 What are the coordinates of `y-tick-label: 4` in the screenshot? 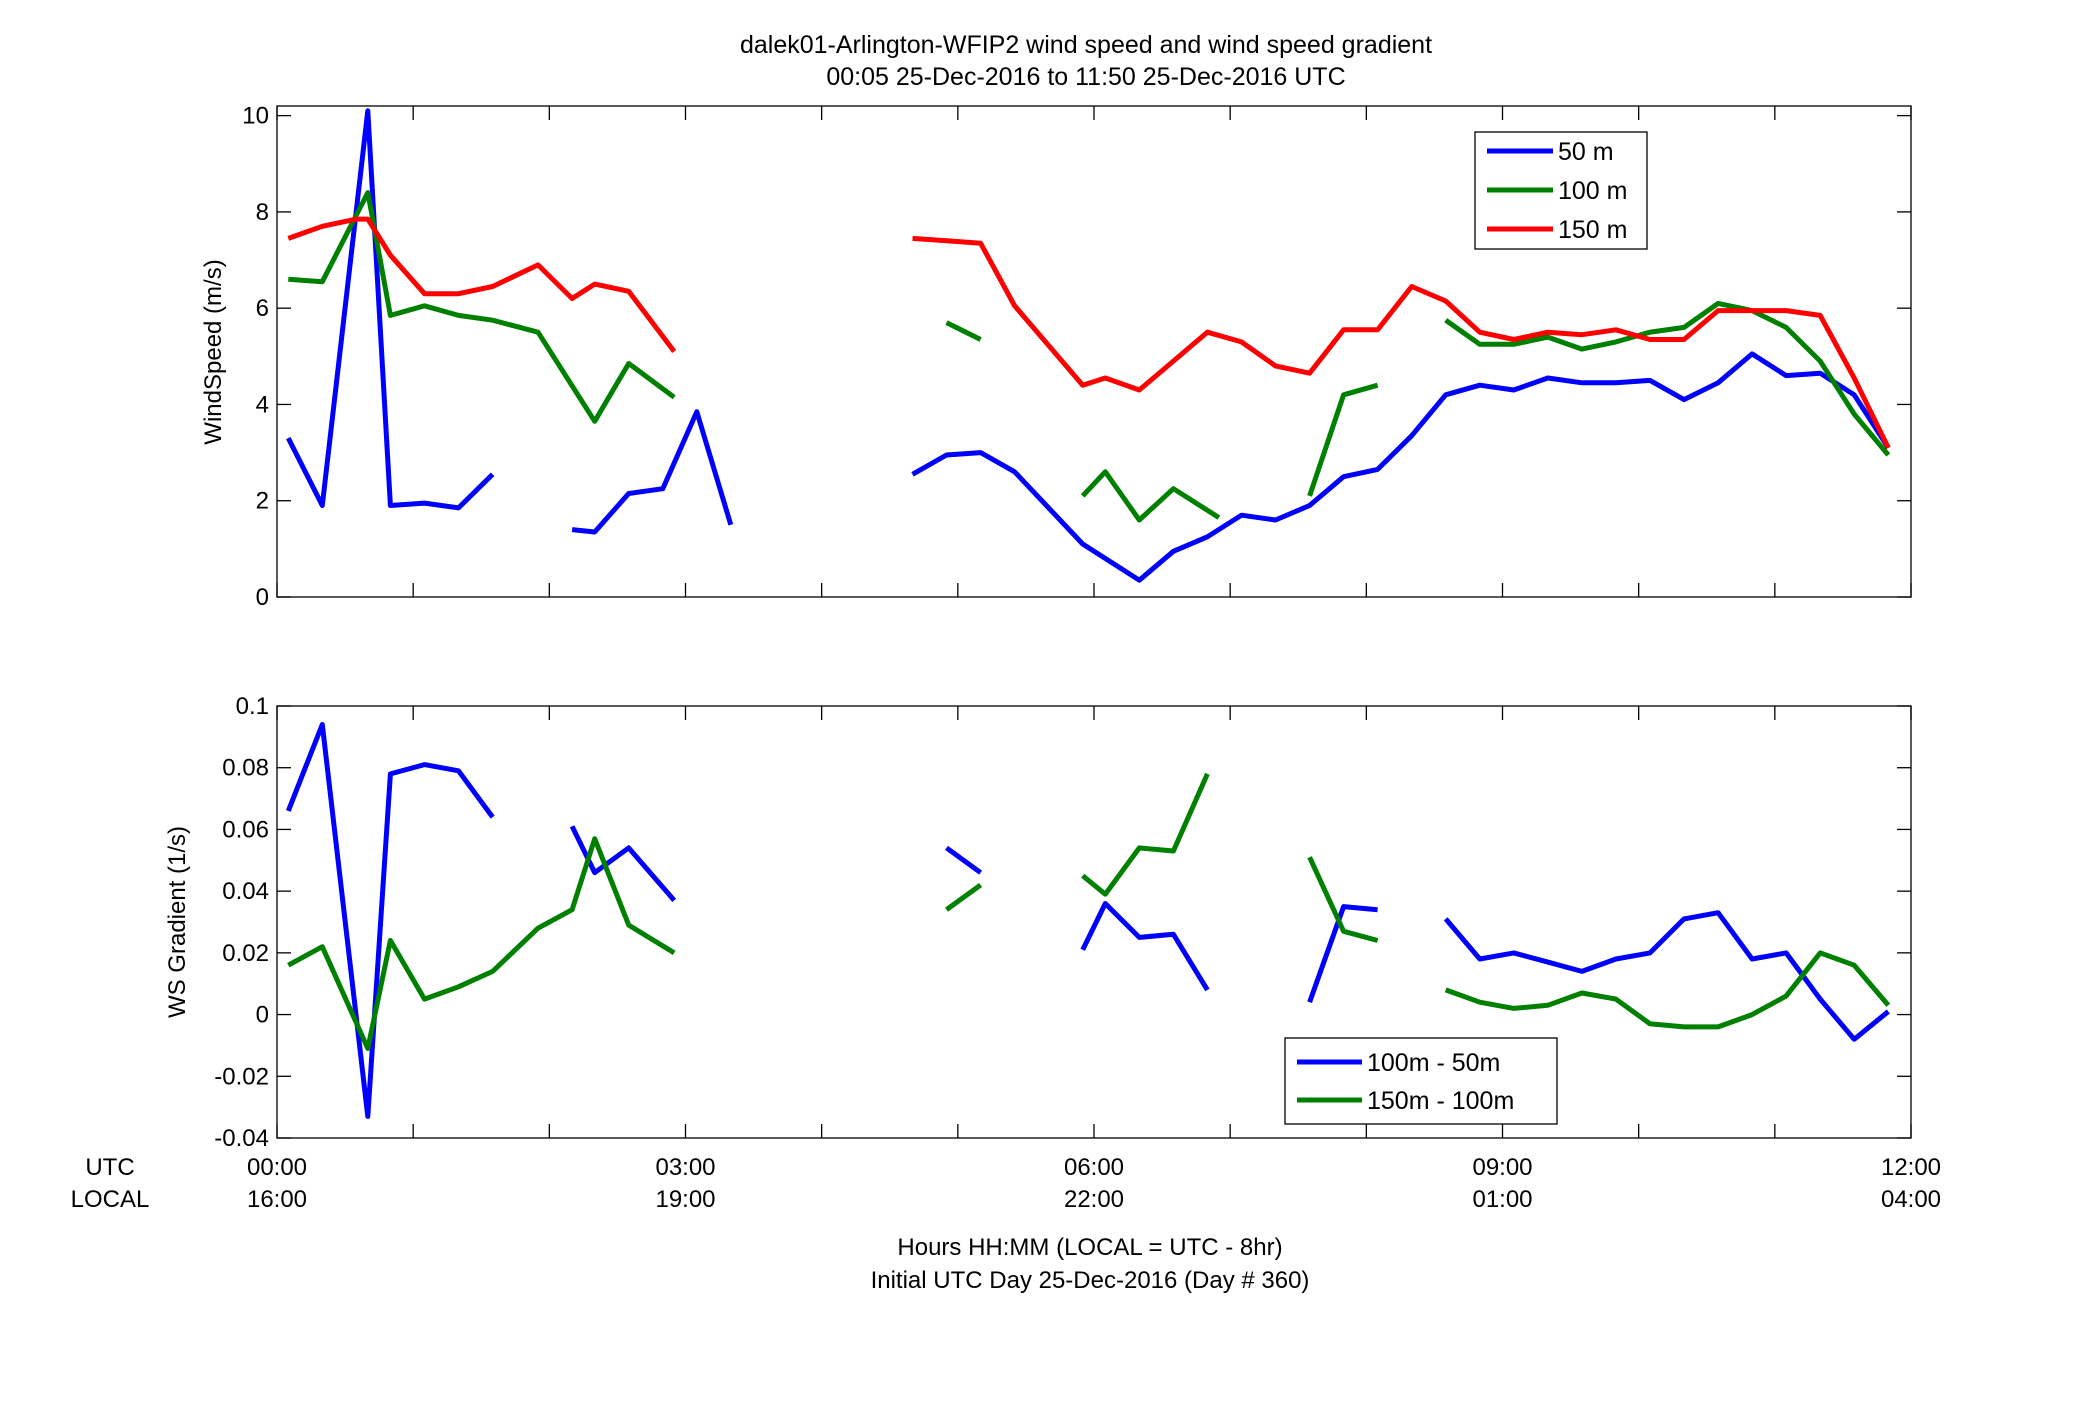 It's located at (262, 404).